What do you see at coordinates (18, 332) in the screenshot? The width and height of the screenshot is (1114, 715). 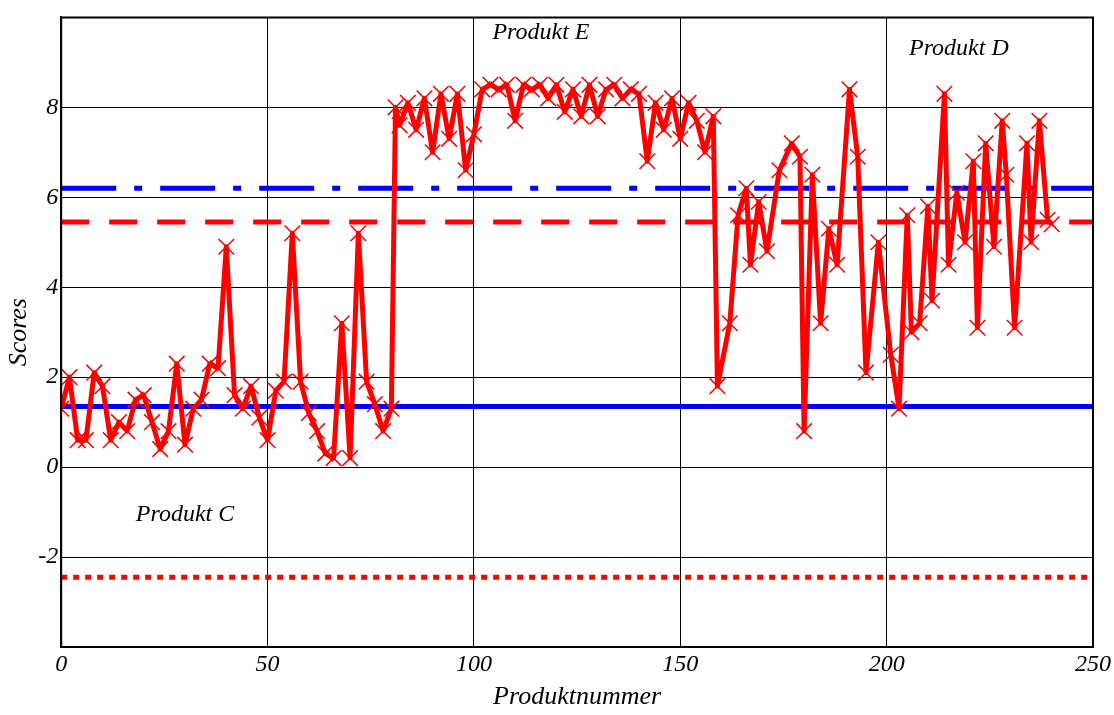 I see `y-axis-title: Scores` at bounding box center [18, 332].